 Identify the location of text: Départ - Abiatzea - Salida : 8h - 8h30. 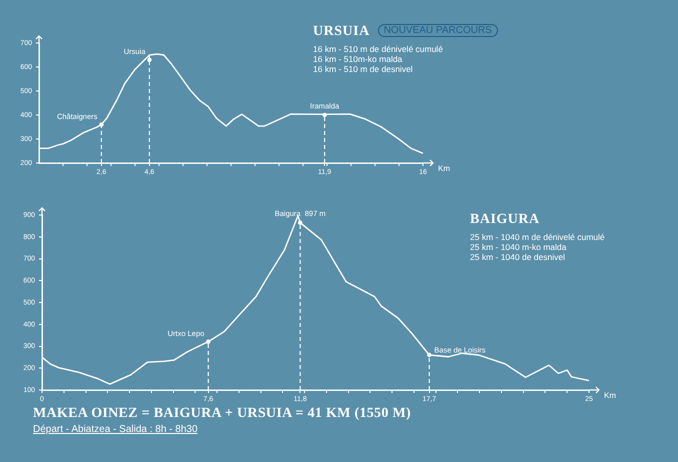
(116, 429).